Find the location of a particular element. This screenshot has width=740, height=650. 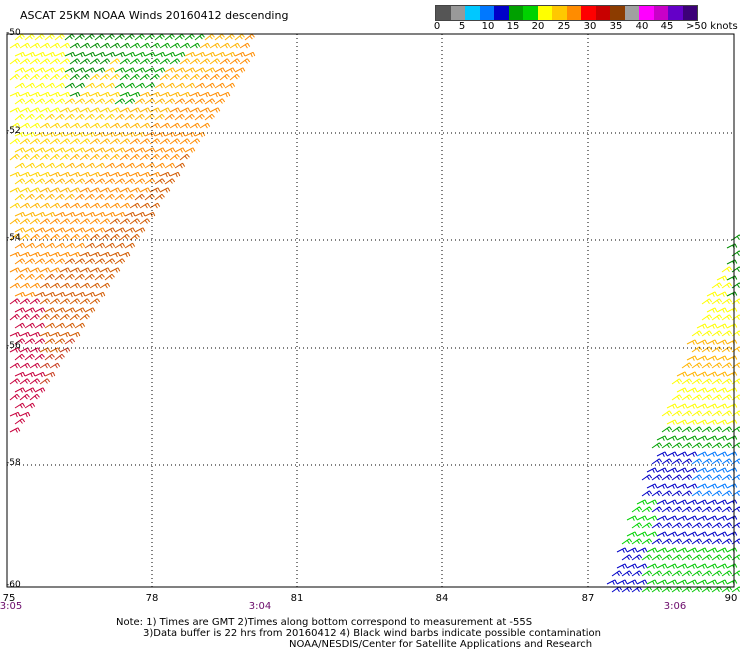

lat-label: -54 is located at coordinates (13, 238).